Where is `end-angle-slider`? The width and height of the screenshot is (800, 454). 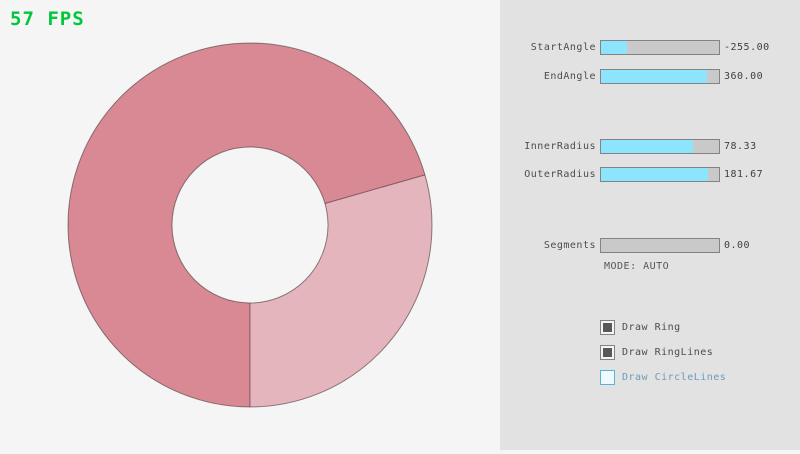
end-angle-slider is located at coordinates (660, 76).